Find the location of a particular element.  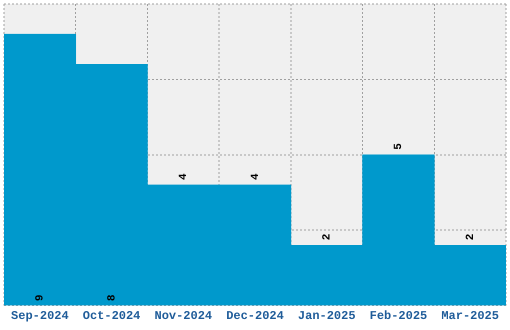

x-tick-label: Mar-2025 is located at coordinates (470, 315).